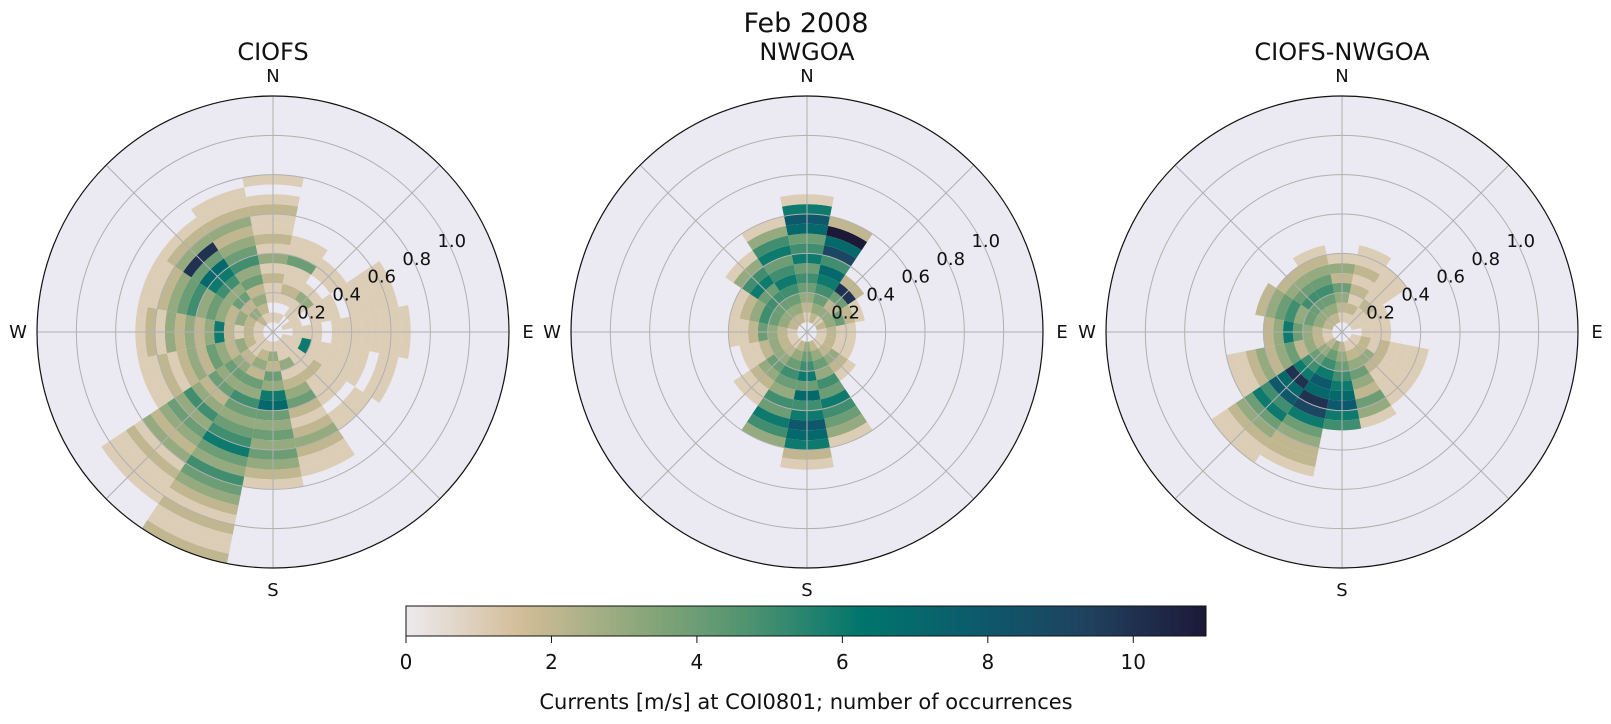 The width and height of the screenshot is (1611, 724). What do you see at coordinates (1133, 662) in the screenshot?
I see `colorbar-tick-label: 10` at bounding box center [1133, 662].